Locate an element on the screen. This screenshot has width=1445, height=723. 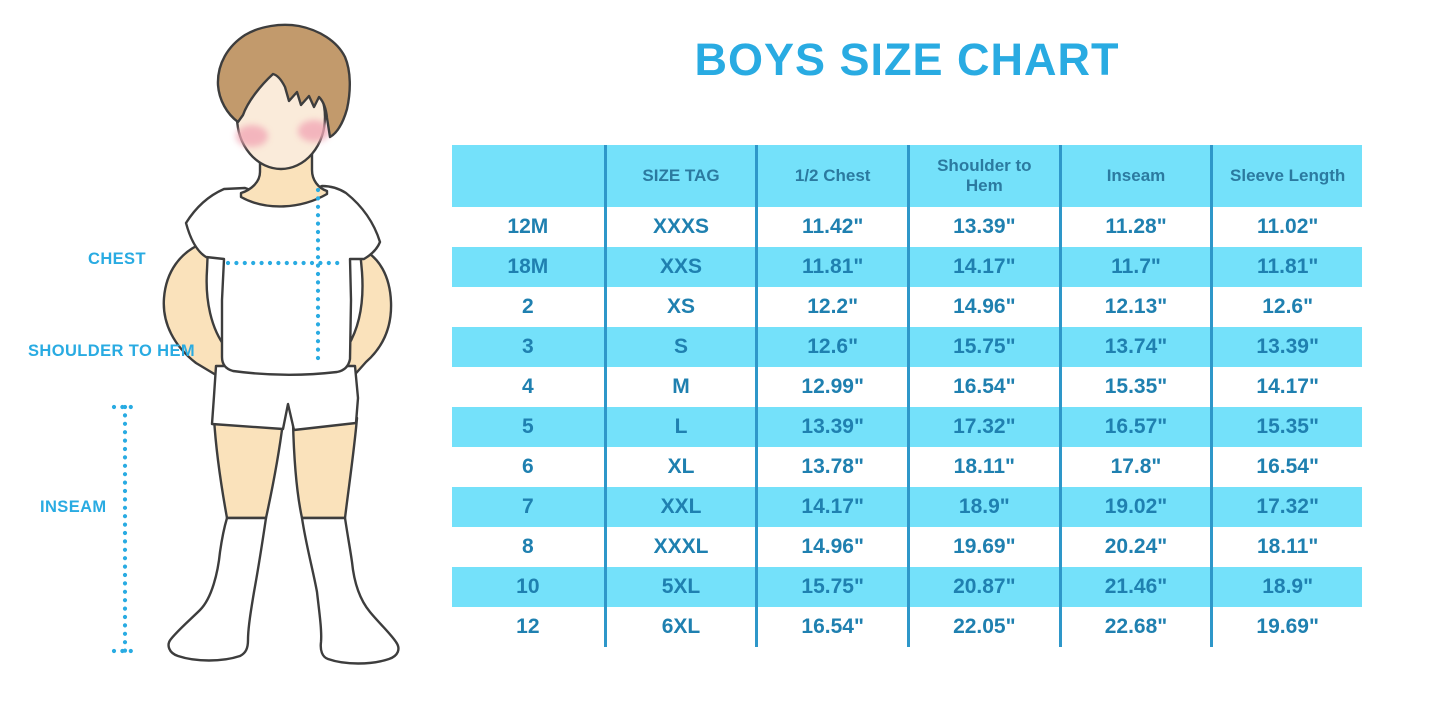
shoulder-to-hem-label: SHOULDER TO HEM is located at coordinates (112, 351).